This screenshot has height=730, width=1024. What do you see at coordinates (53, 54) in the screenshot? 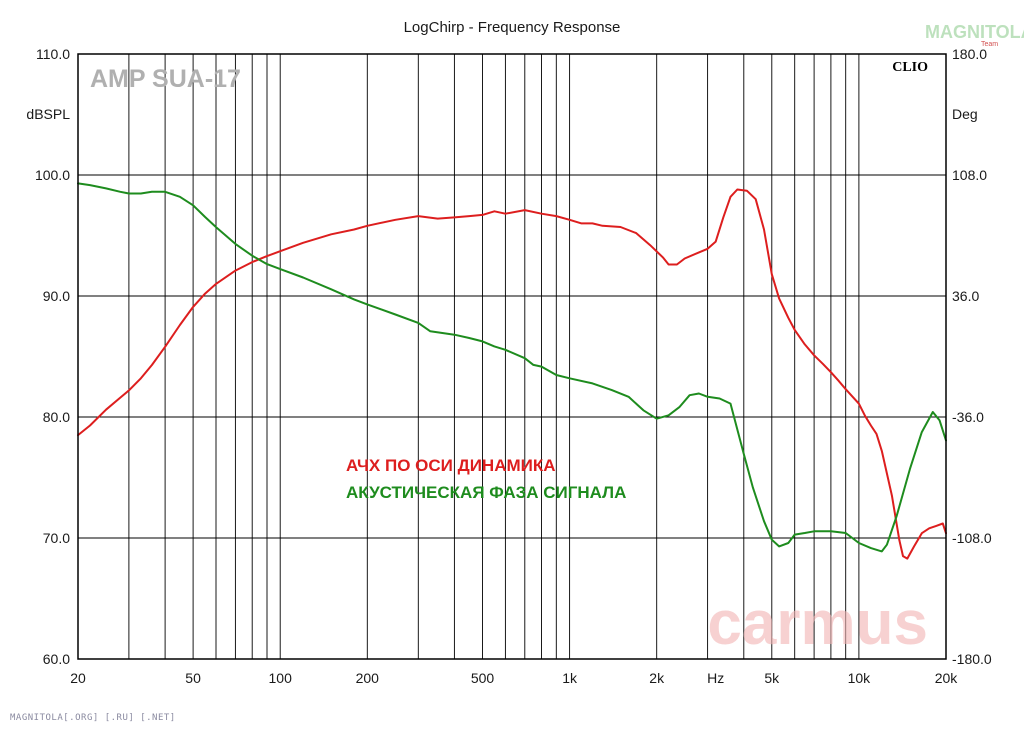
I see `y-left-tick-label: 110.0` at bounding box center [53, 54].